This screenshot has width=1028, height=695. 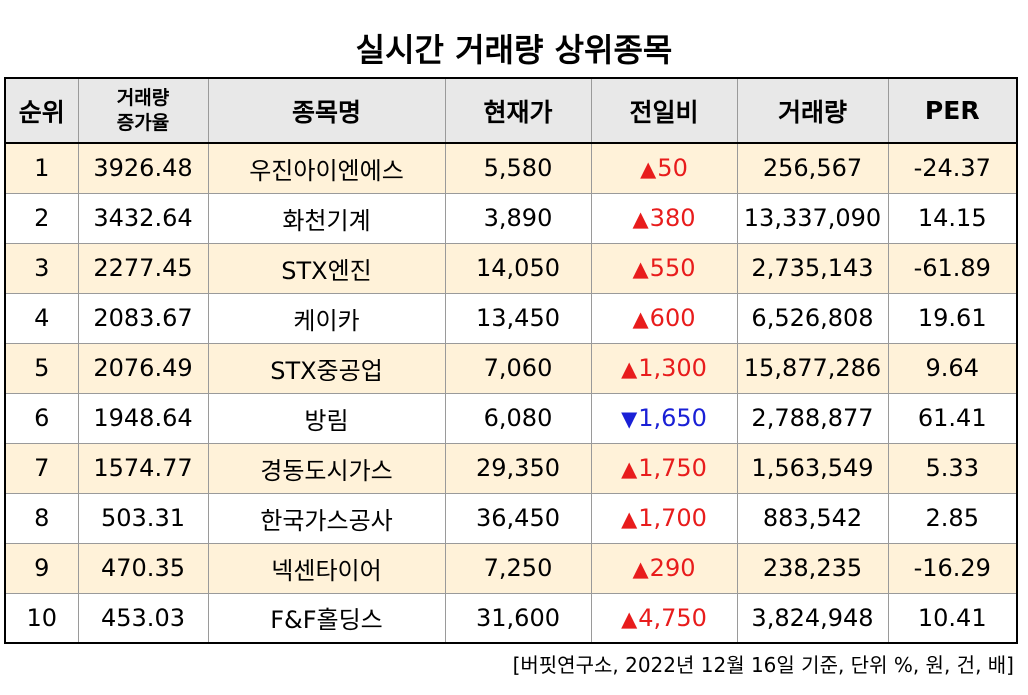 I want to click on current-price-cell: 7,250, so click(x=517, y=567).